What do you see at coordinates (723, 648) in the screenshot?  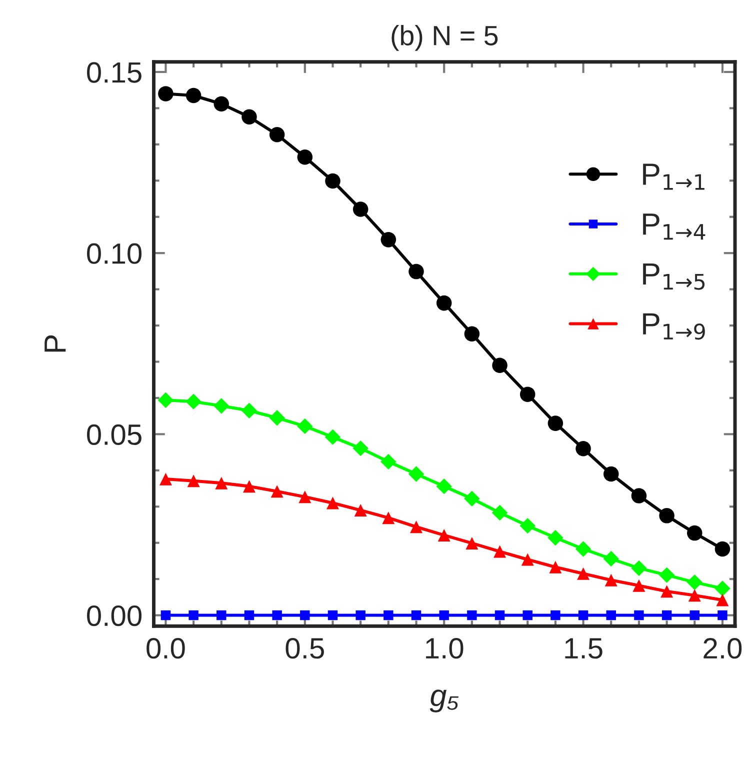 I see `x-tick-label: 2.0` at bounding box center [723, 648].